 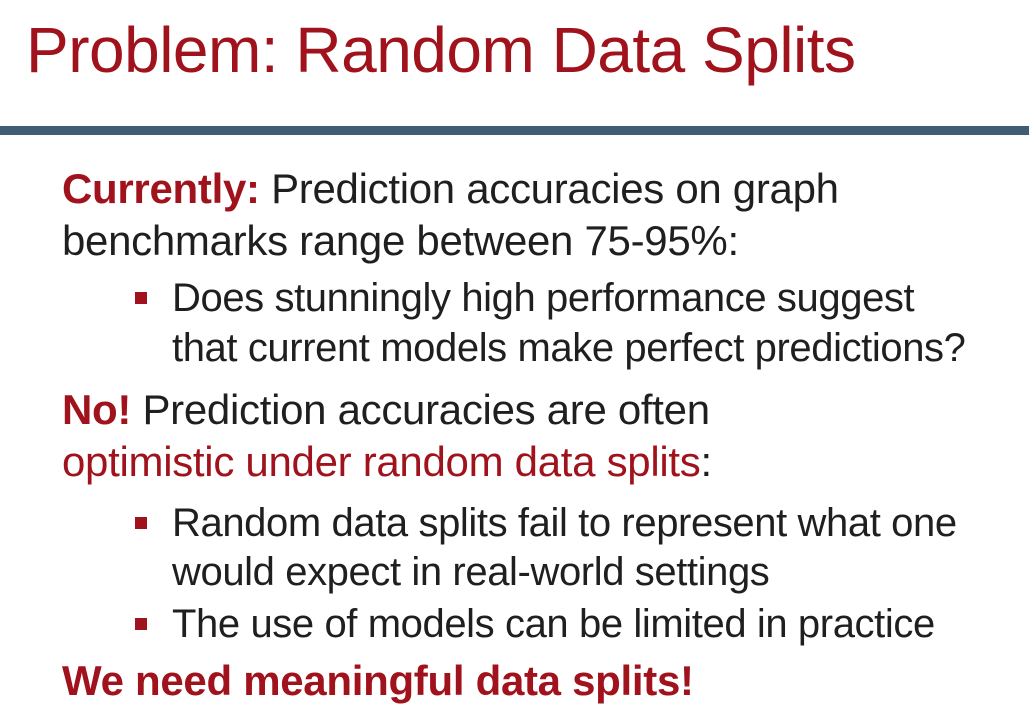 I want to click on section2-line2-tail: :, so click(x=706, y=461).